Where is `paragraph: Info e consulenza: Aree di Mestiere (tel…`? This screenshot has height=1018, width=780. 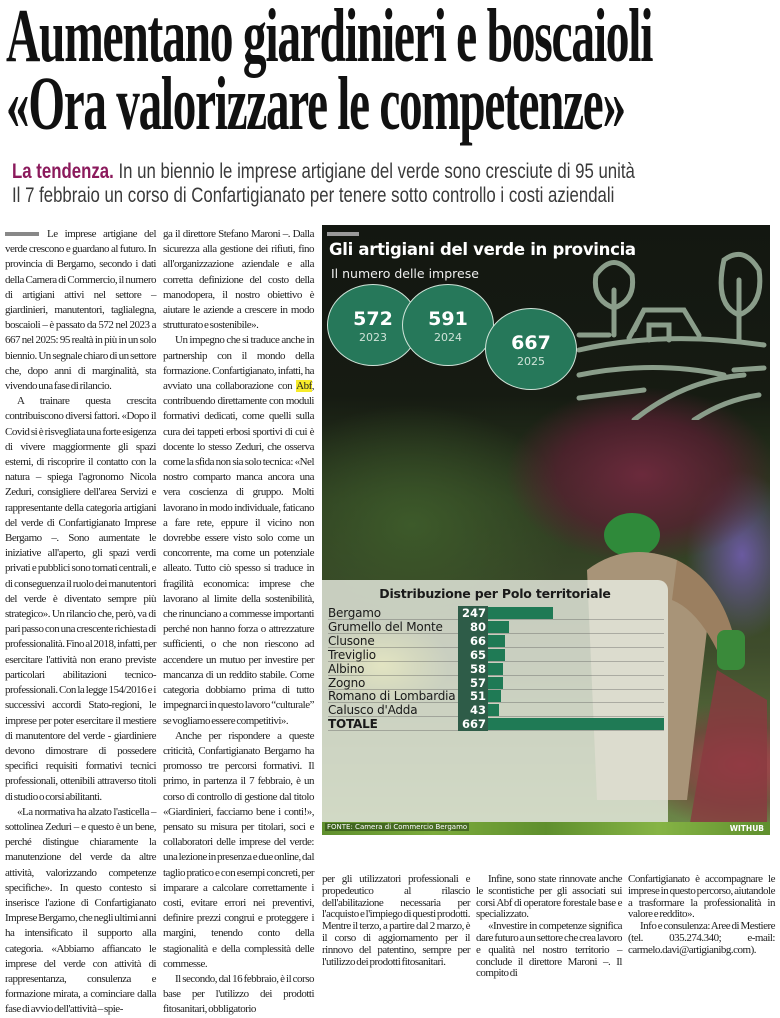 paragraph: Info e consulenza: Aree di Mestiere (tel… is located at coordinates (702, 938).